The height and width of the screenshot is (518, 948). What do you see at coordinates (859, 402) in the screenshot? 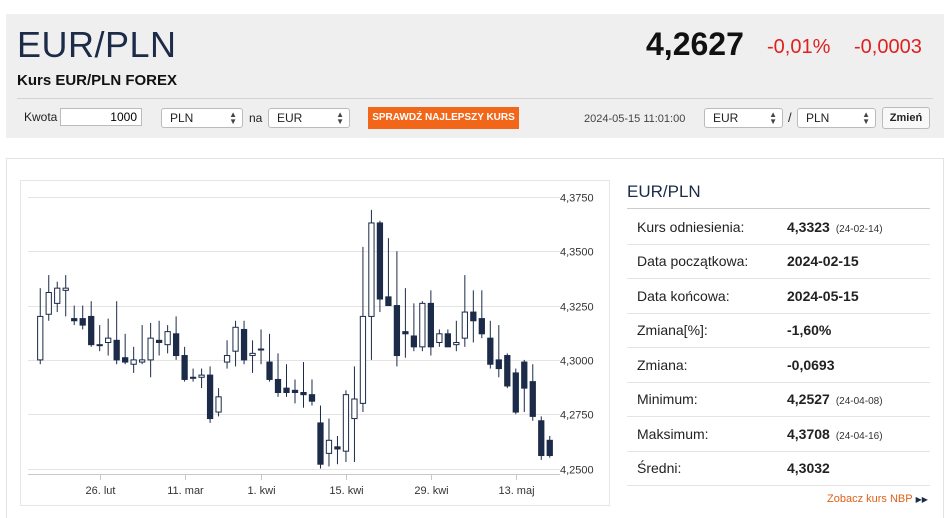
I see `stats-date: (24-04-08)` at bounding box center [859, 402].